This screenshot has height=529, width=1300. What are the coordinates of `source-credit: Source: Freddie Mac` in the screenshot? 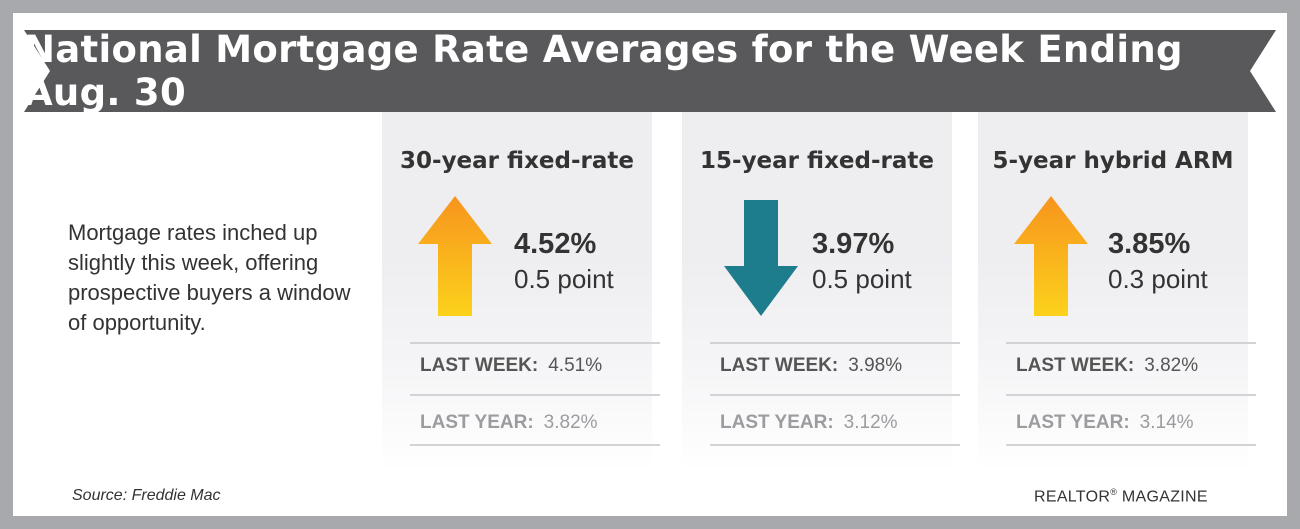 It's located at (146, 495).